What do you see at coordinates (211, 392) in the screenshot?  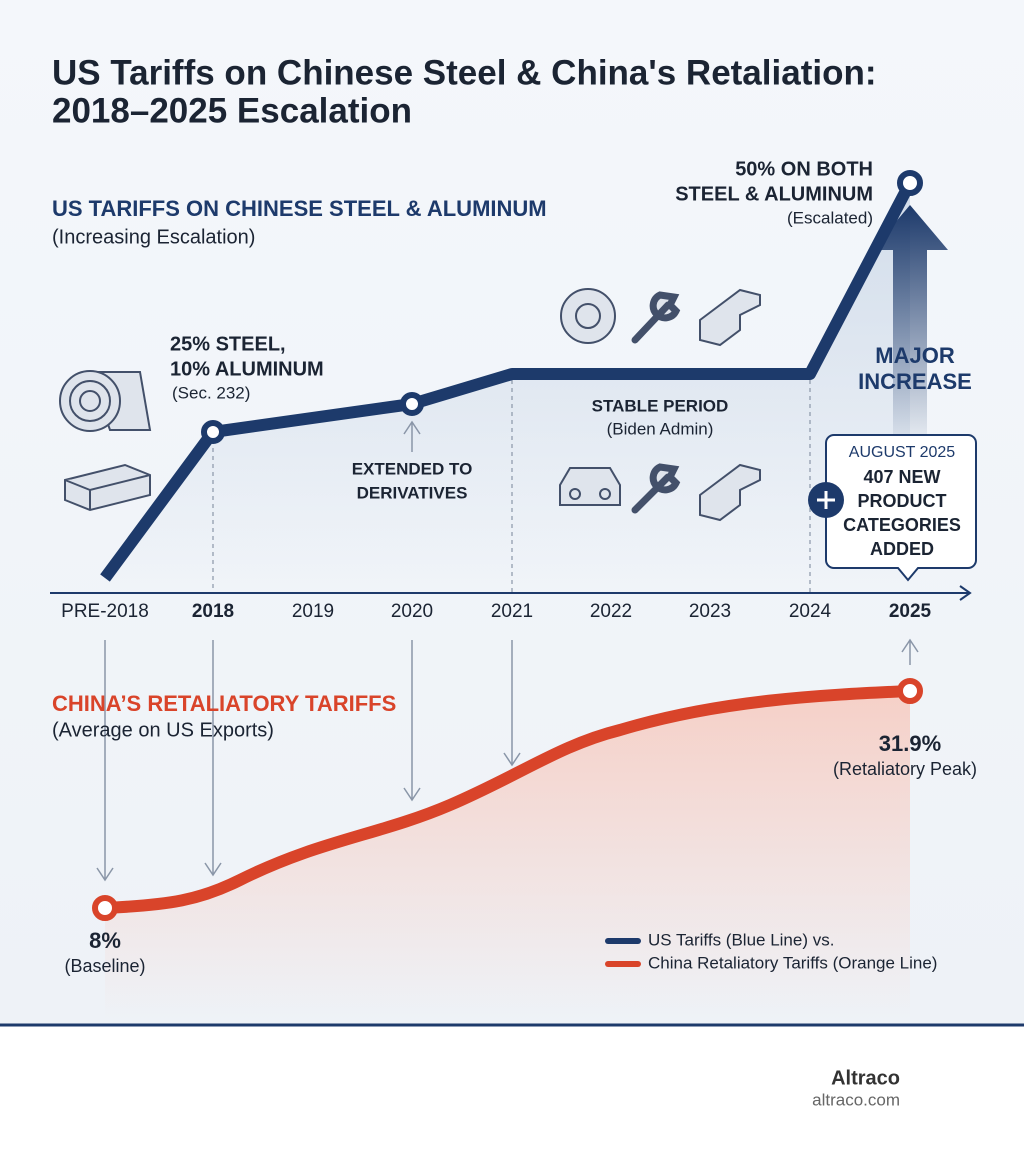 I see `annotation-note: (Sec. 232)` at bounding box center [211, 392].